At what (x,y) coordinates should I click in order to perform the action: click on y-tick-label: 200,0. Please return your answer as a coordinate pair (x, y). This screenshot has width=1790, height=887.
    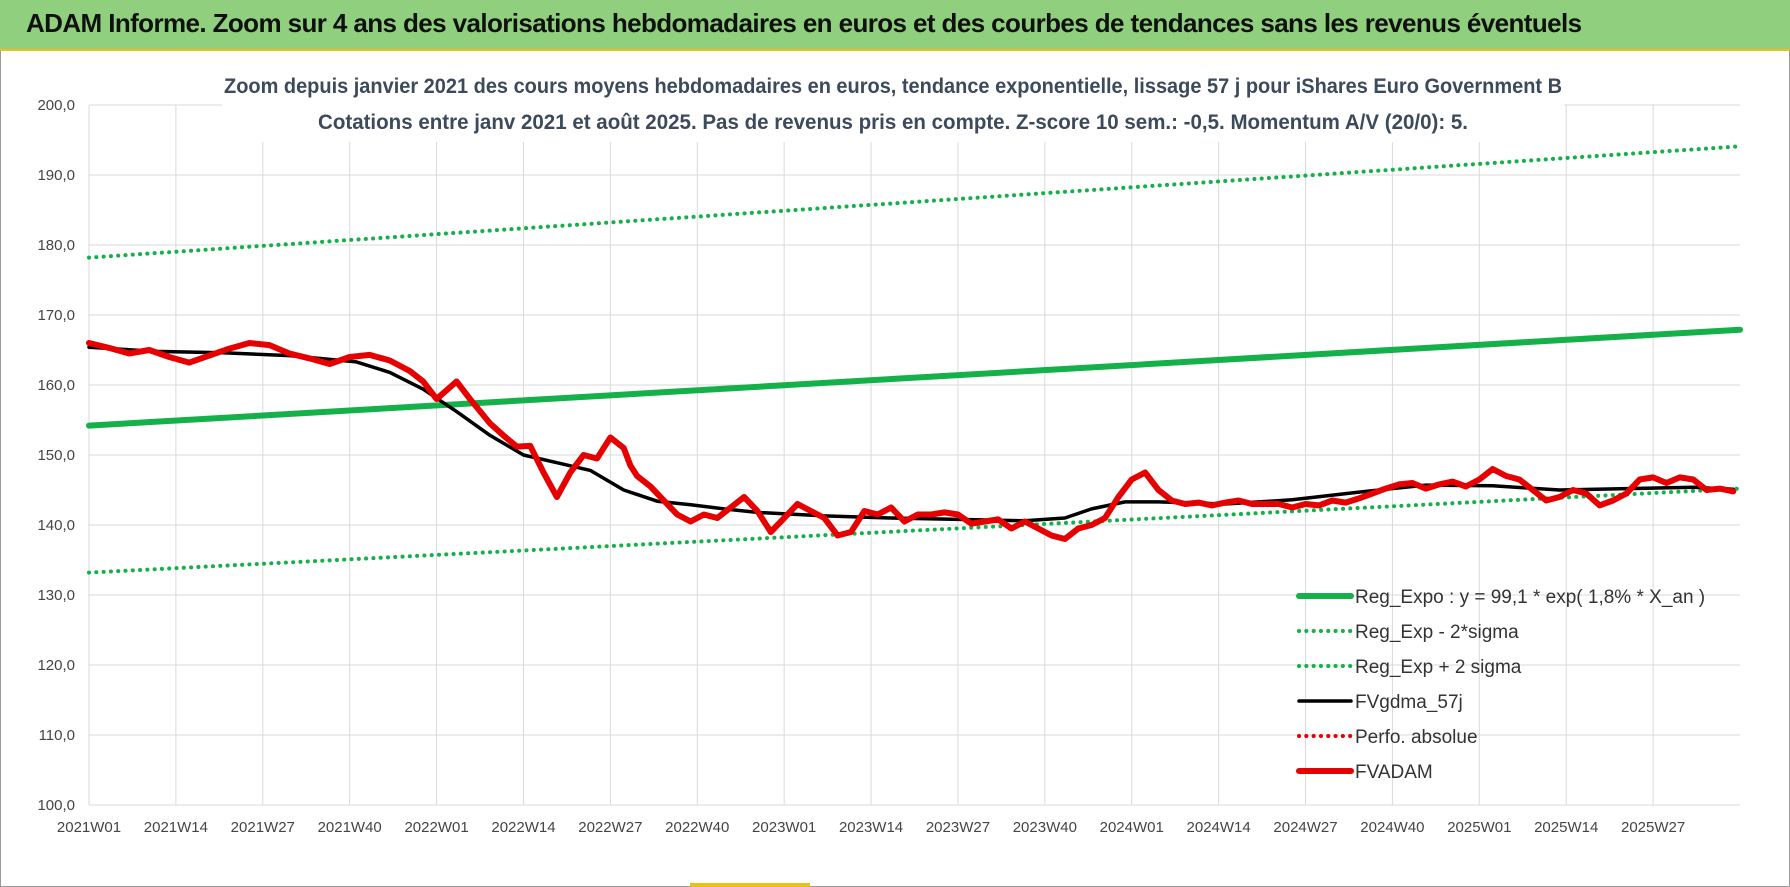
    Looking at the image, I should click on (56, 105).